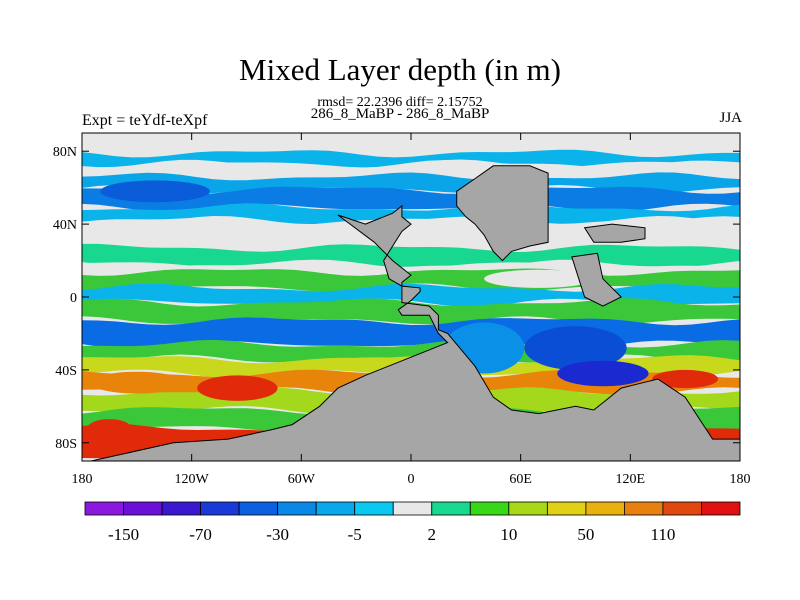  I want to click on chart-title: Mixed Layer depth (in m), so click(400, 69).